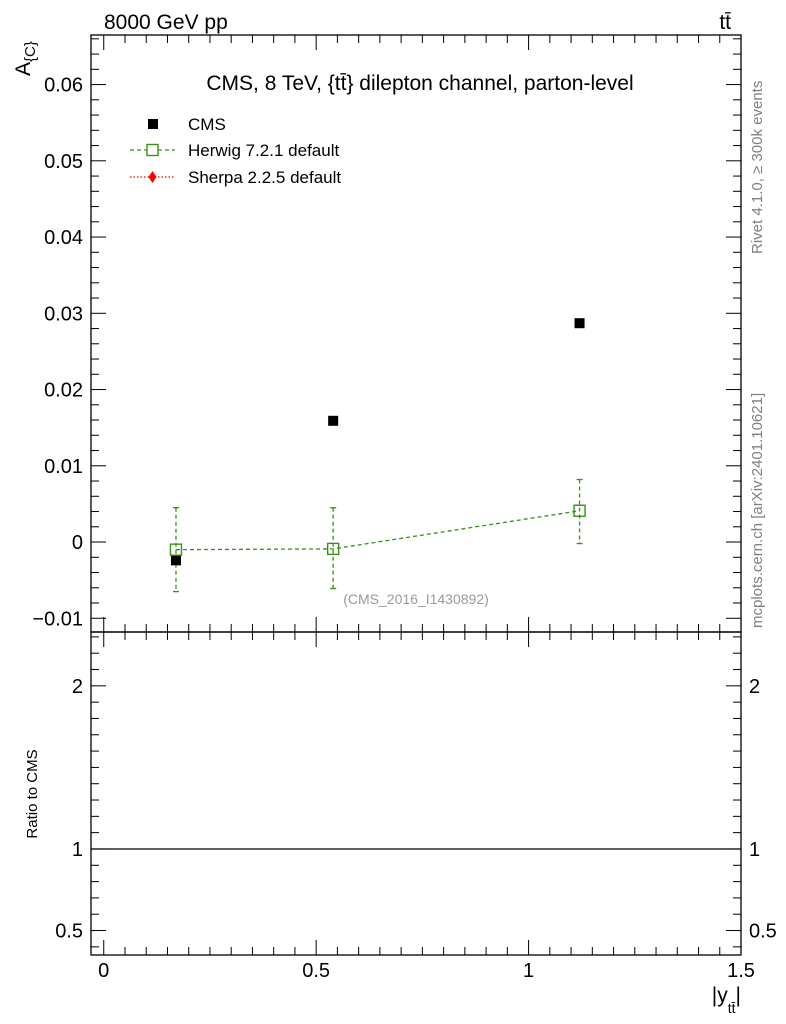 The image size is (786, 1024). Describe the element at coordinates (23, 69) in the screenshot. I see `main-y-axis-label-main: A` at that location.